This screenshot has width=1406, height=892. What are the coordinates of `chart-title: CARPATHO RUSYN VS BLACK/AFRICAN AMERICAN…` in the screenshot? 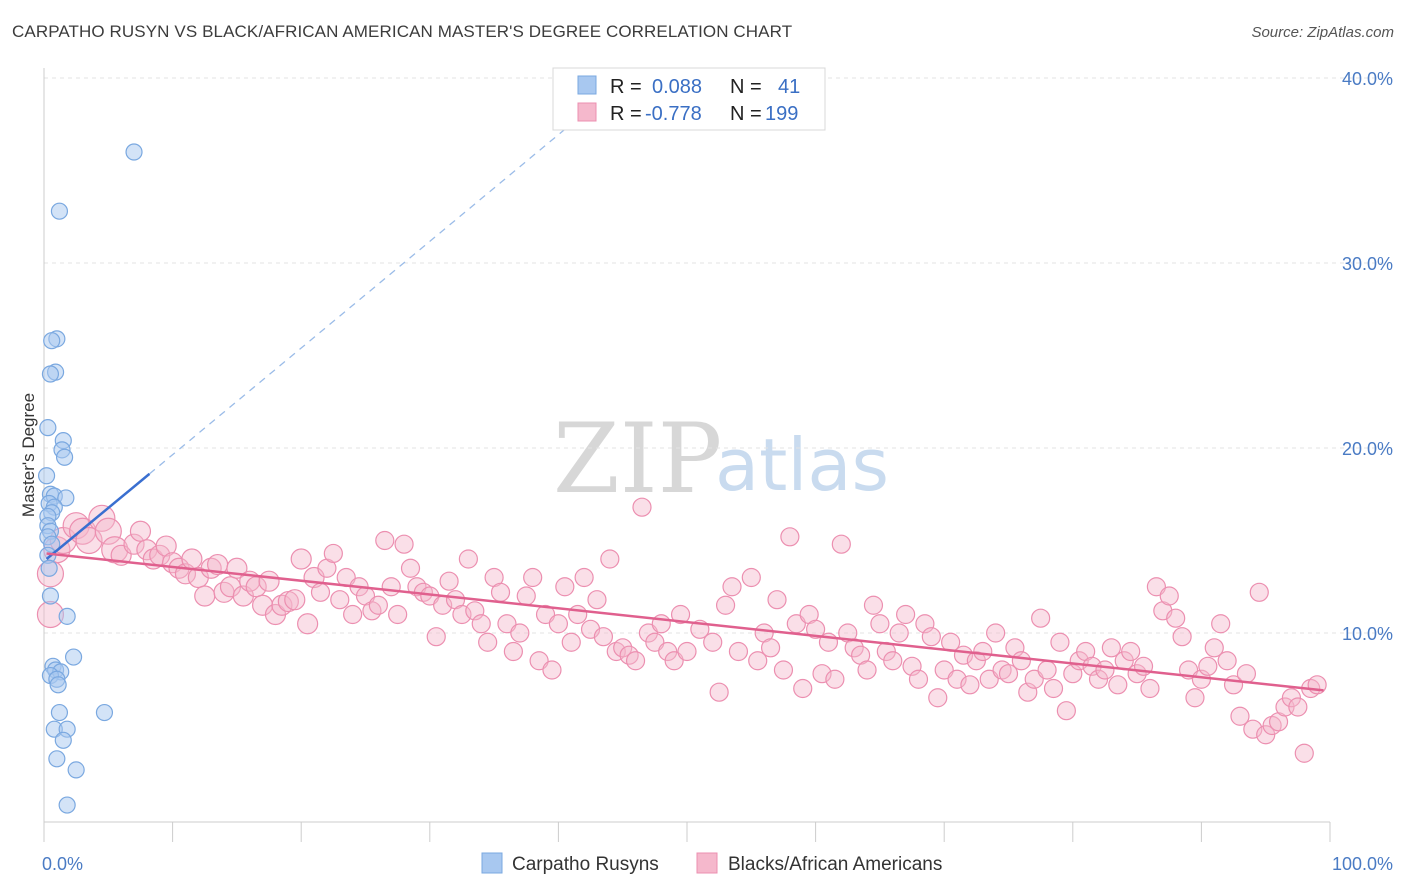 It's located at (402, 31).